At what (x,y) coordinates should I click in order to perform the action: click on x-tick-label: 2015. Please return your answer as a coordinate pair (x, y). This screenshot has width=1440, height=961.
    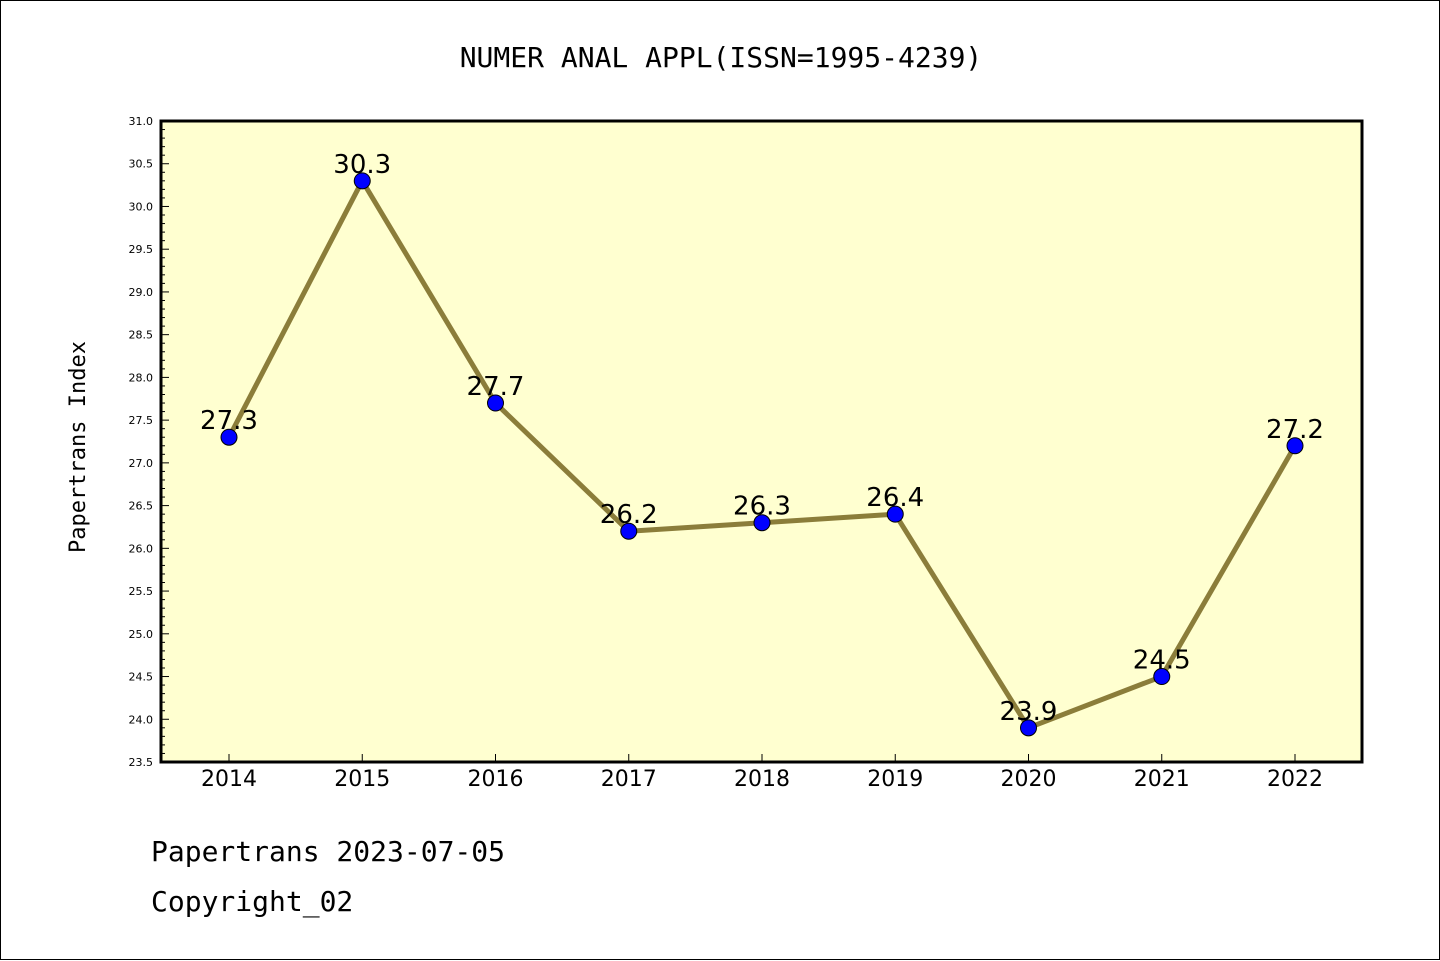
    Looking at the image, I should click on (362, 779).